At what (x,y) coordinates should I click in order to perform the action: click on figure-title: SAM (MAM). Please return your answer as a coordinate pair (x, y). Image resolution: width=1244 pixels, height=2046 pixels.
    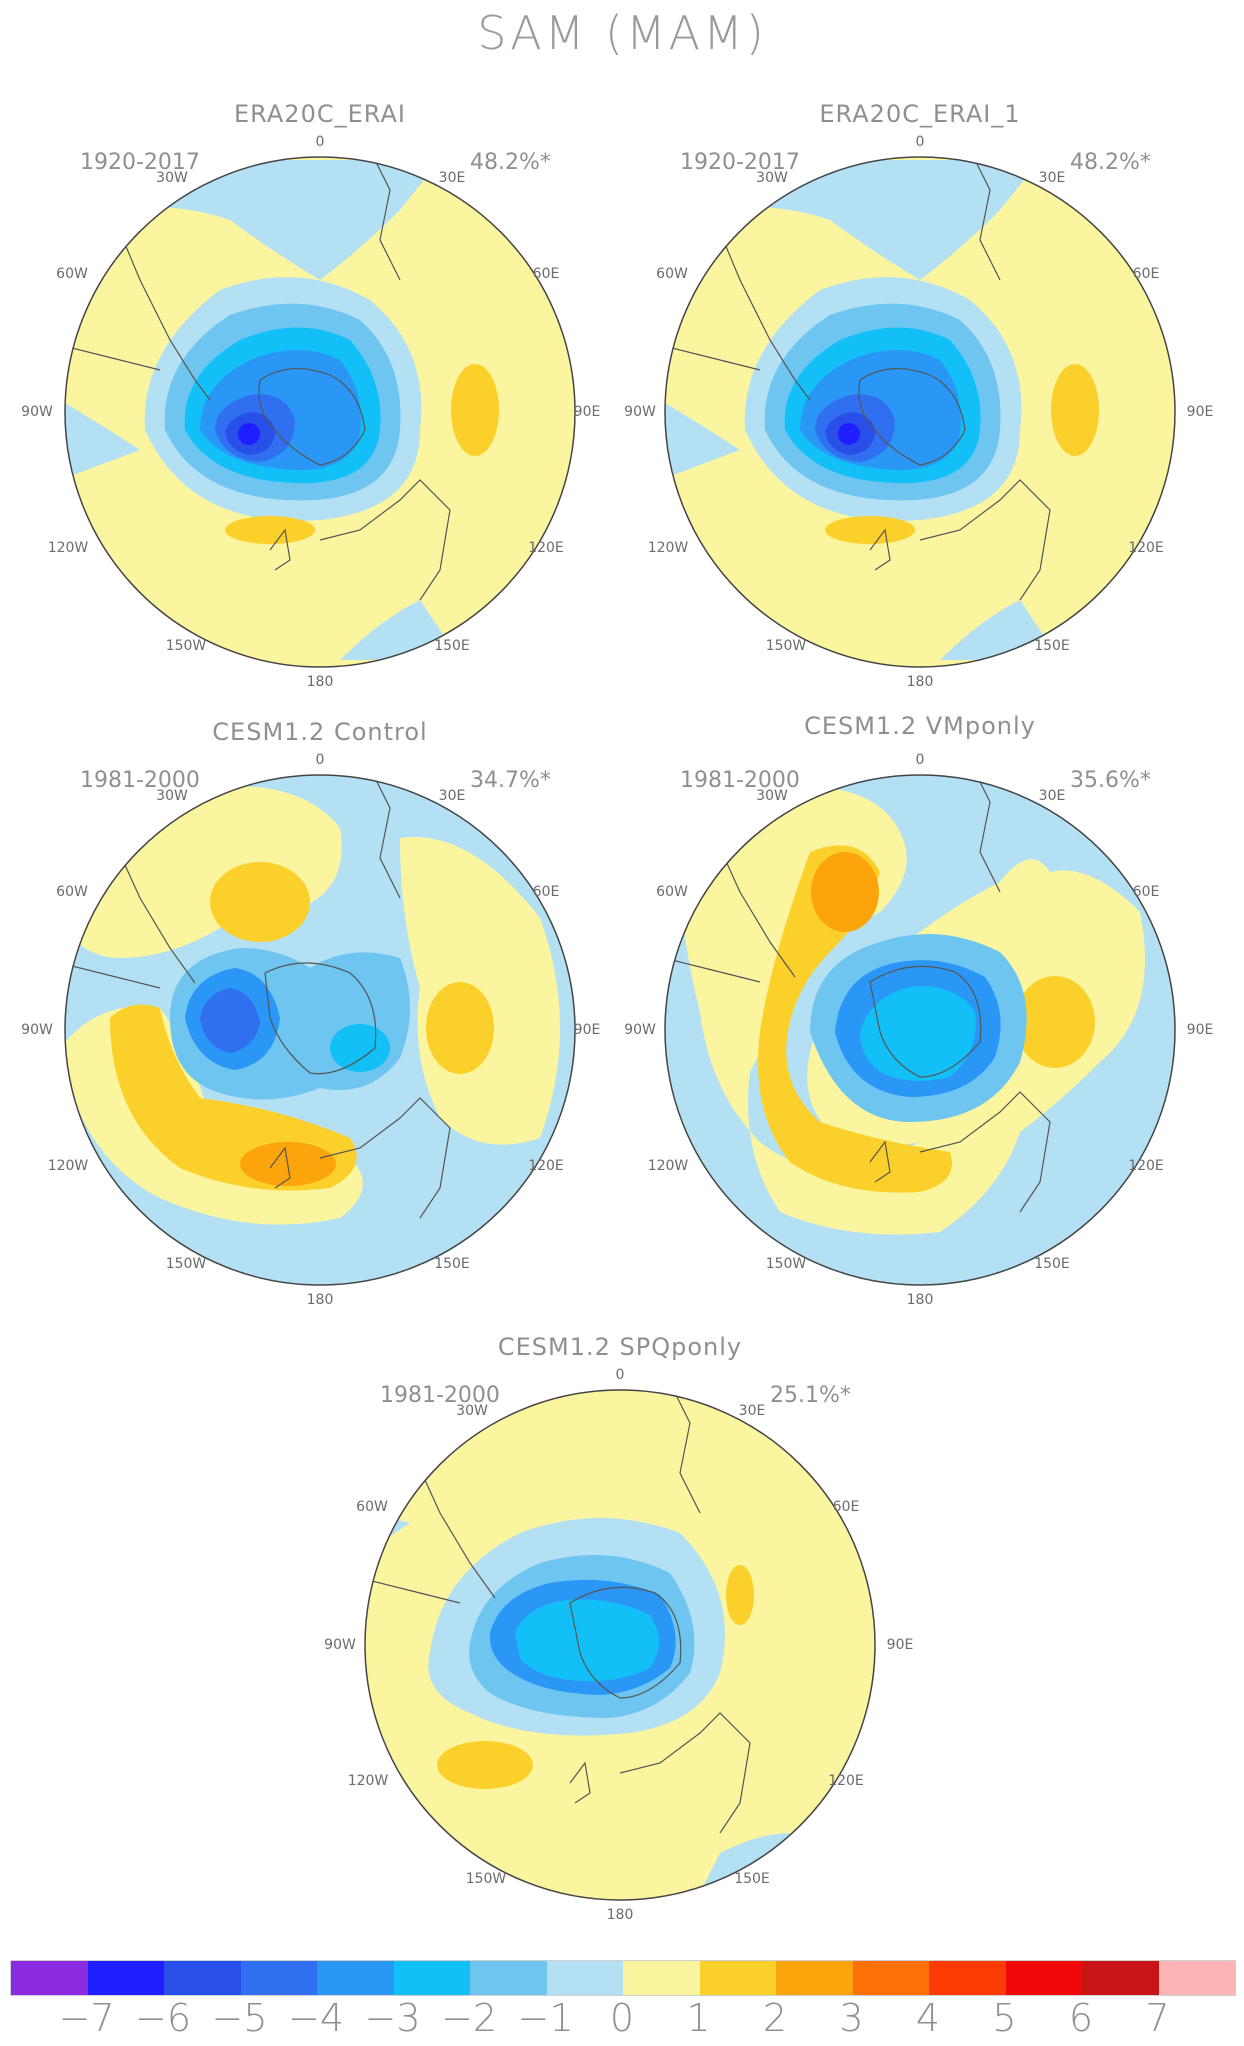
    Looking at the image, I should click on (622, 33).